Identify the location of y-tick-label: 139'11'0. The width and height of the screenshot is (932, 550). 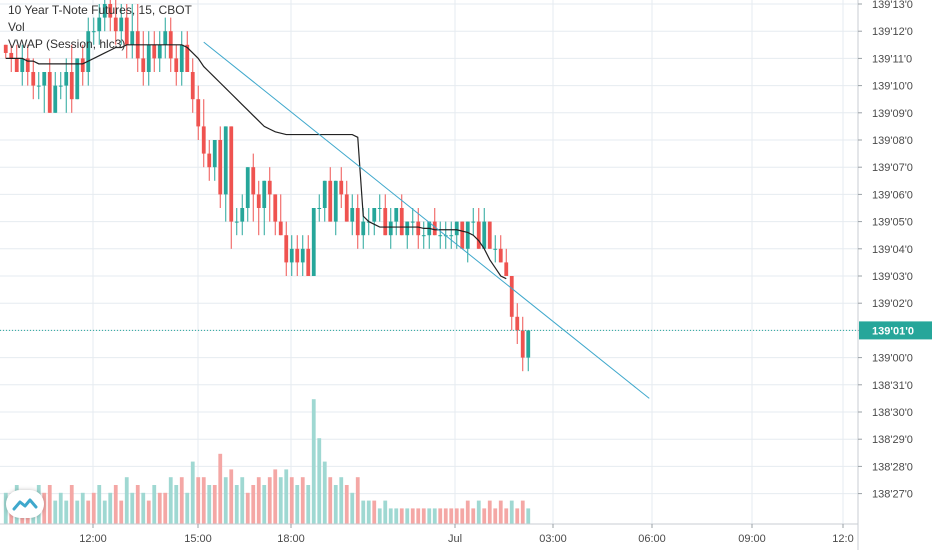
(892, 59).